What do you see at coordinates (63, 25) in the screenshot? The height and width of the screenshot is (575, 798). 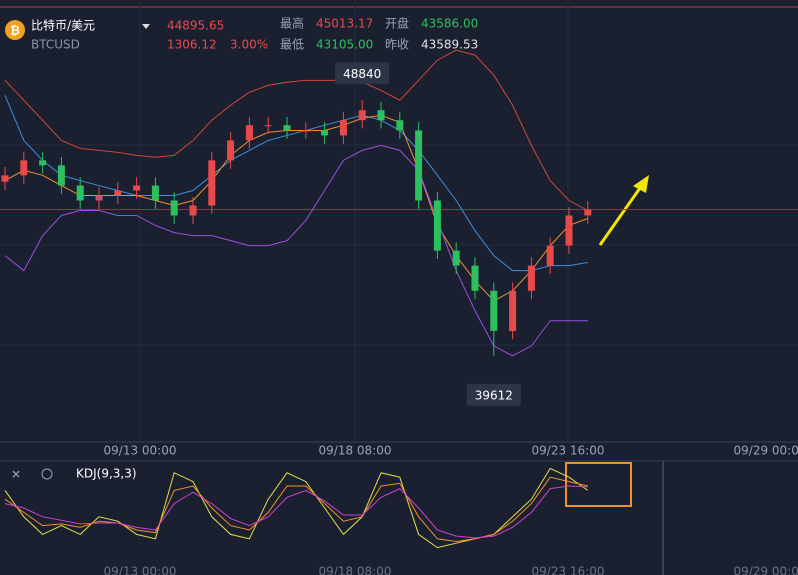 I see `asset-name: 比特币/美元` at bounding box center [63, 25].